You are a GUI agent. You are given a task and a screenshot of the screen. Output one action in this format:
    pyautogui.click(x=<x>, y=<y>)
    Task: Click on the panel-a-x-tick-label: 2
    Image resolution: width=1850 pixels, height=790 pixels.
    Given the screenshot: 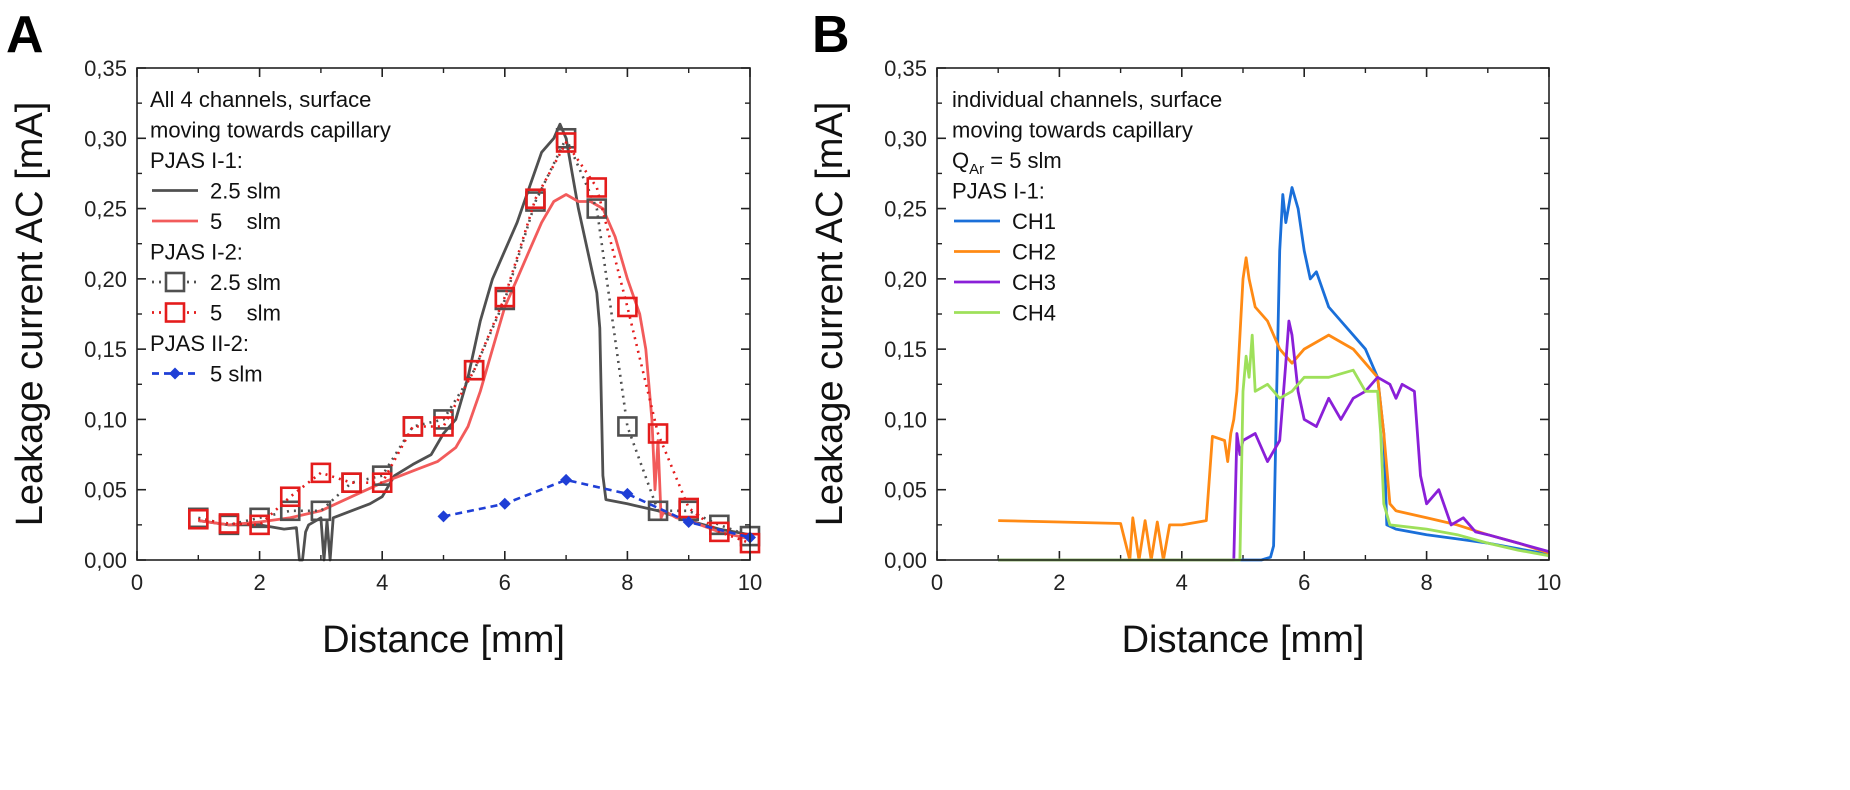 What is the action you would take?
    pyautogui.click(x=259, y=582)
    